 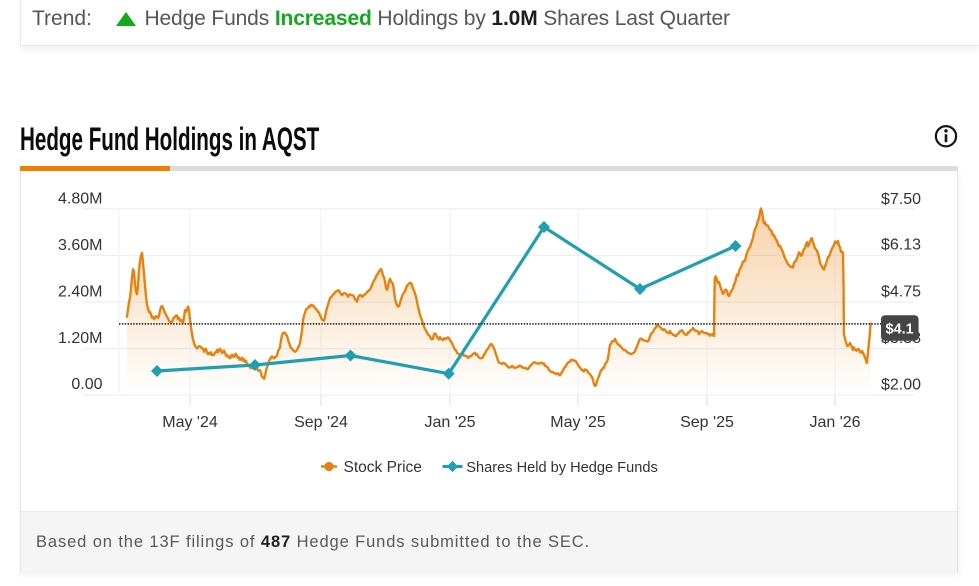 What do you see at coordinates (901, 199) in the screenshot?
I see `svg-text: $7.50` at bounding box center [901, 199].